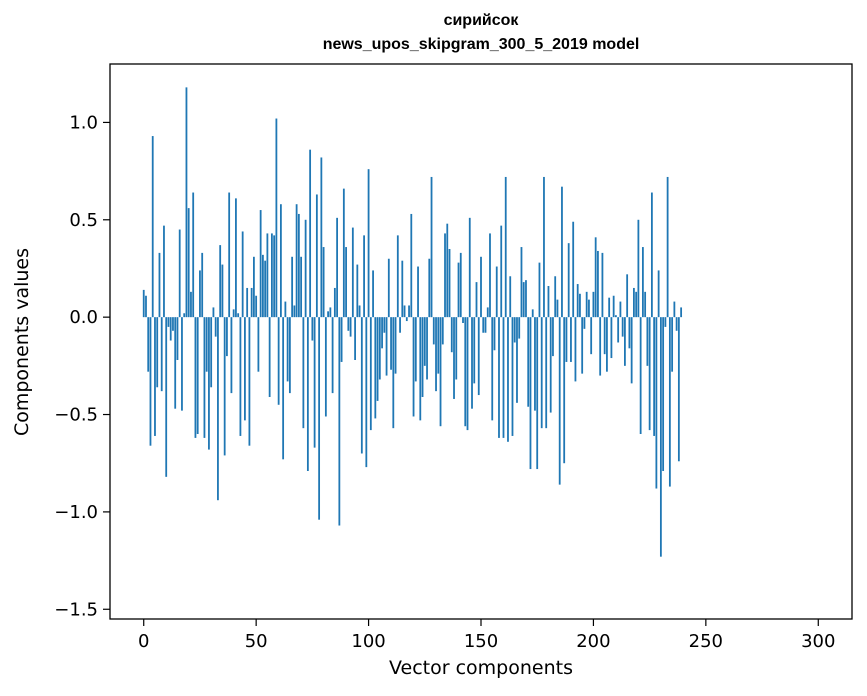  Describe the element at coordinates (83, 317) in the screenshot. I see `y-tick-label: 0.0` at that location.